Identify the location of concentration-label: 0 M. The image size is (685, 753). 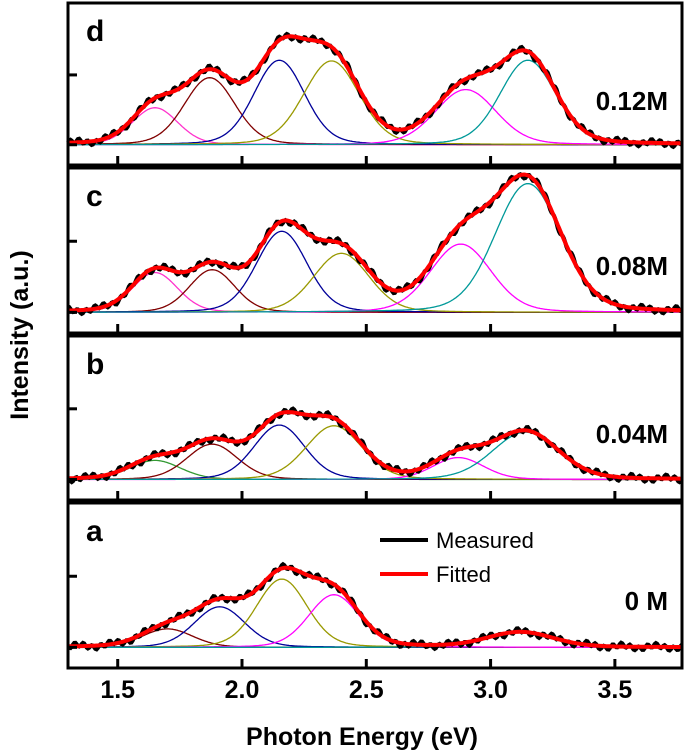
(646, 601).